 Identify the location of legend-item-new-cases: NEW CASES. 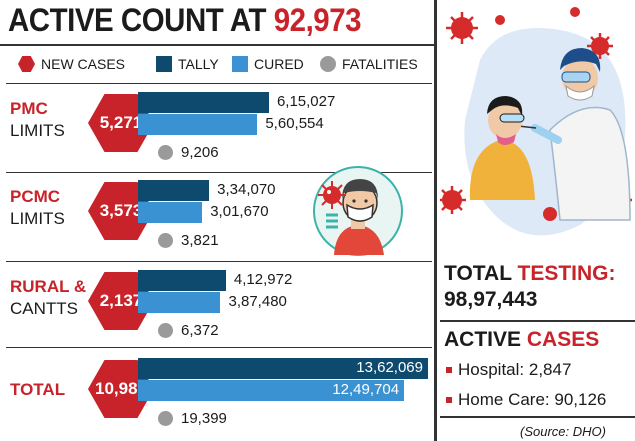
(71, 64).